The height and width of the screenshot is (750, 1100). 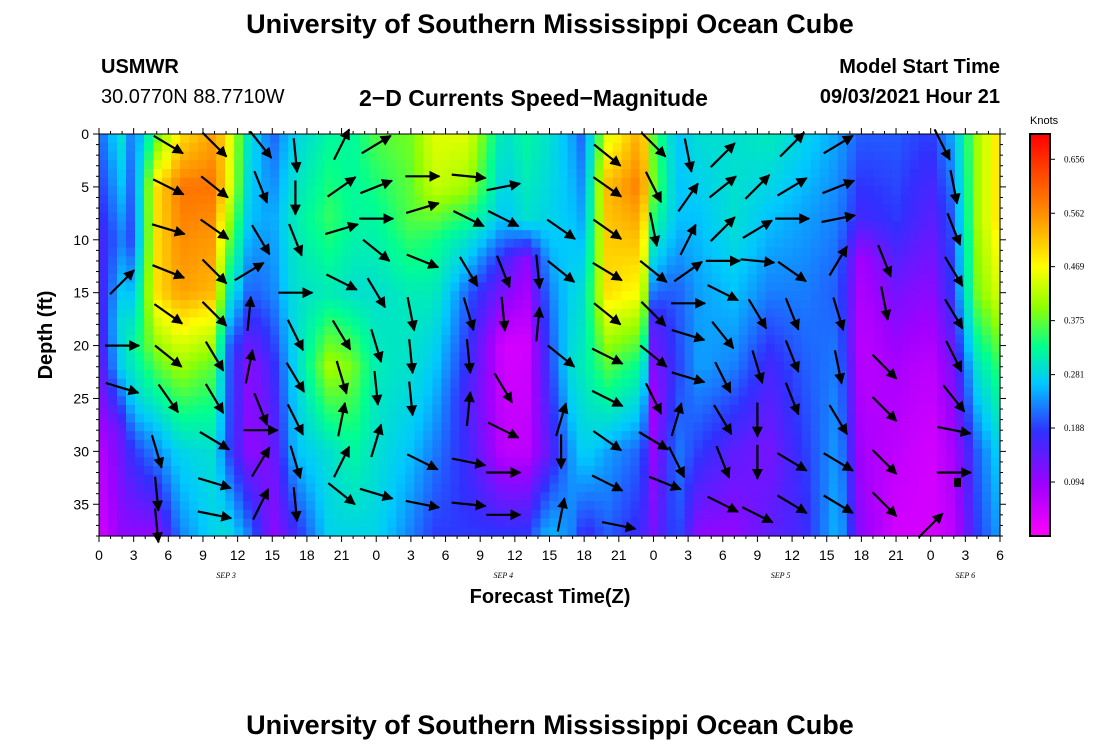 I want to click on x-tick-label: 0, so click(x=99, y=555).